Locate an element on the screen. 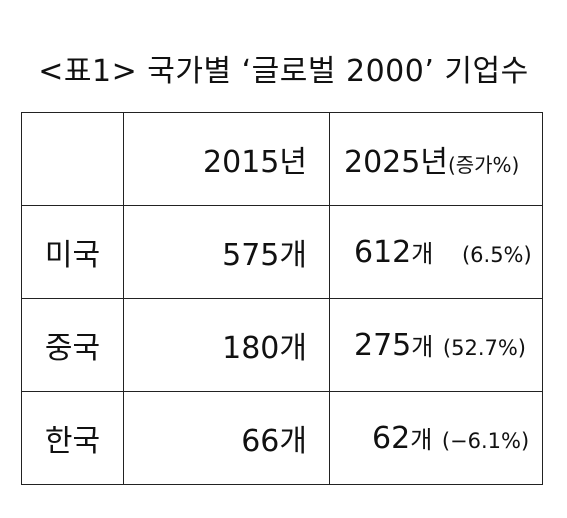  header-corner-cell is located at coordinates (72, 159).